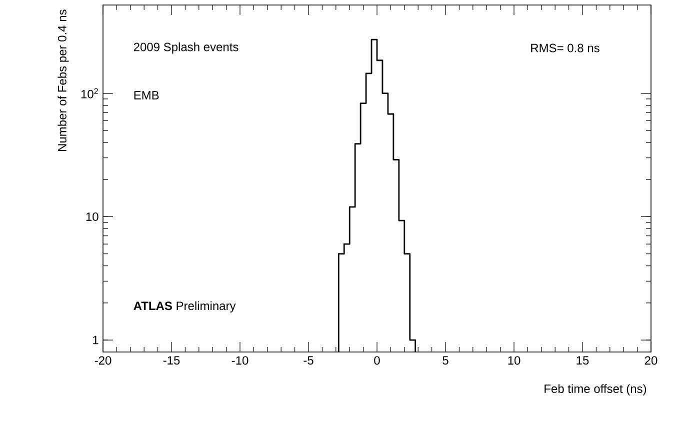 This screenshot has width=685, height=447. I want to click on x-tick-label: 0, so click(377, 360).